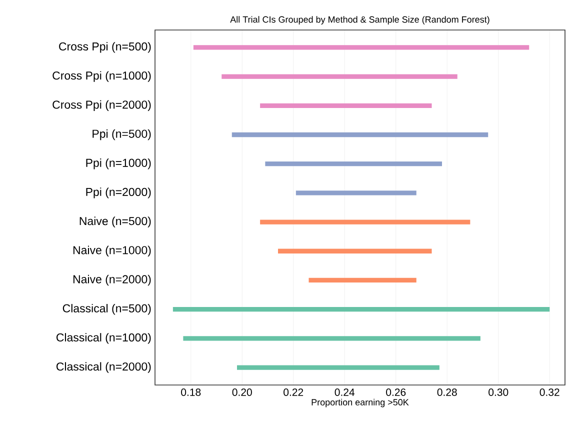  I want to click on x-tick-label: 0.24, so click(344, 392).